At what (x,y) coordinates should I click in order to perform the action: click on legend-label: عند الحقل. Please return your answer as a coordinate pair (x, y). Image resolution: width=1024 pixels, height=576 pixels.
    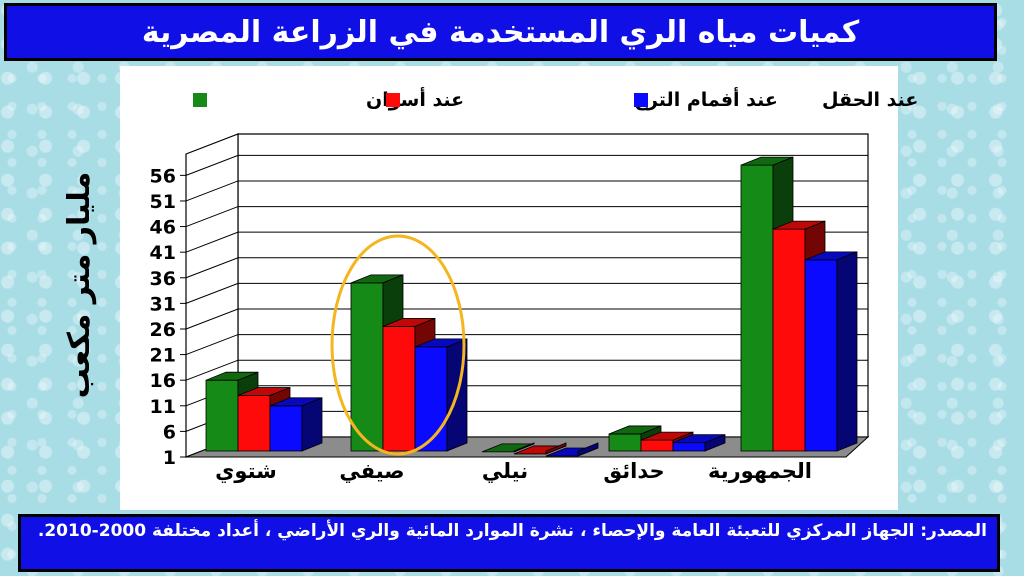
    Looking at the image, I should click on (870, 100).